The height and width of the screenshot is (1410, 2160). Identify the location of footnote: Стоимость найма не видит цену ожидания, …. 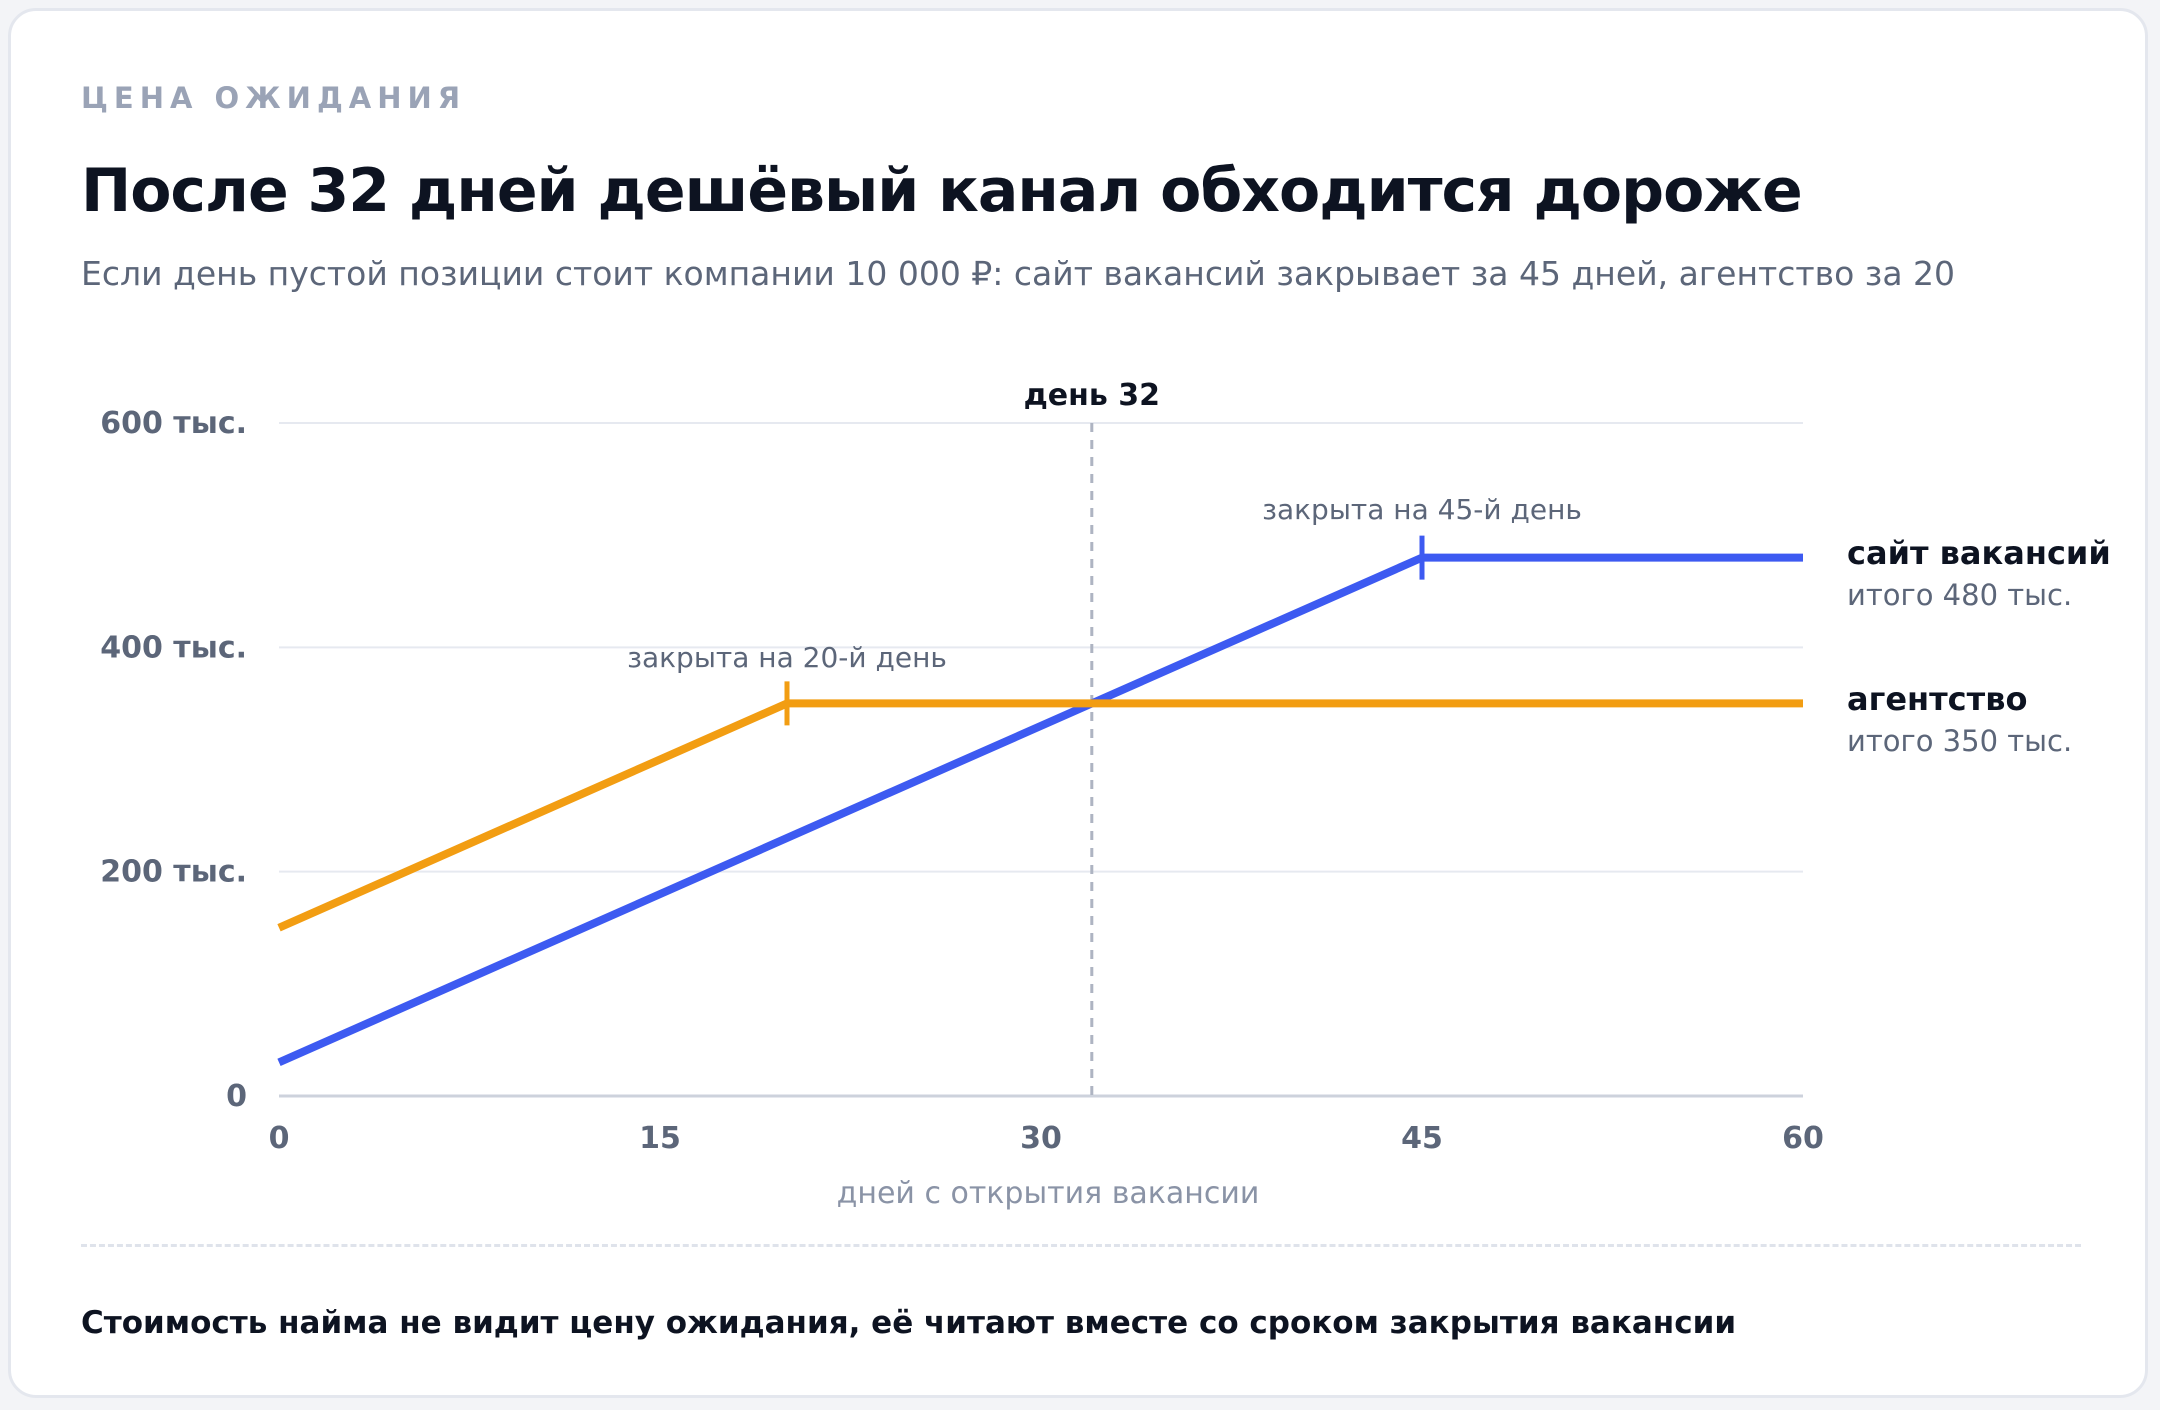
(909, 1323).